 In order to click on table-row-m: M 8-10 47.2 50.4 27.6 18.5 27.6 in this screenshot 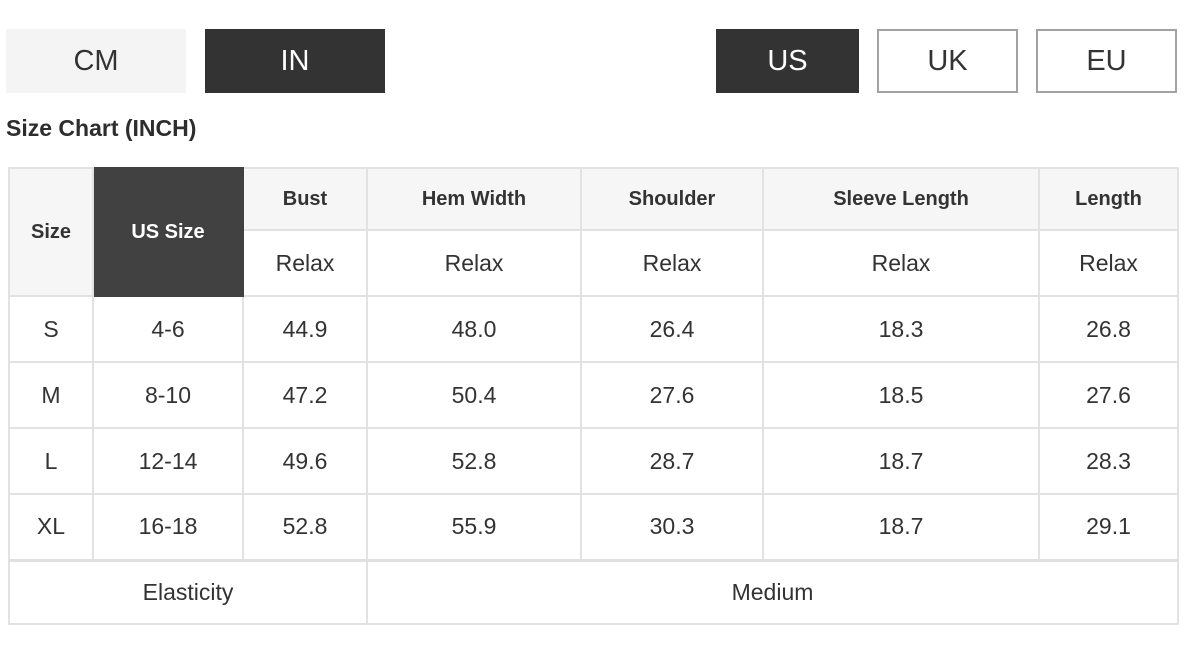, I will do `click(593, 395)`.